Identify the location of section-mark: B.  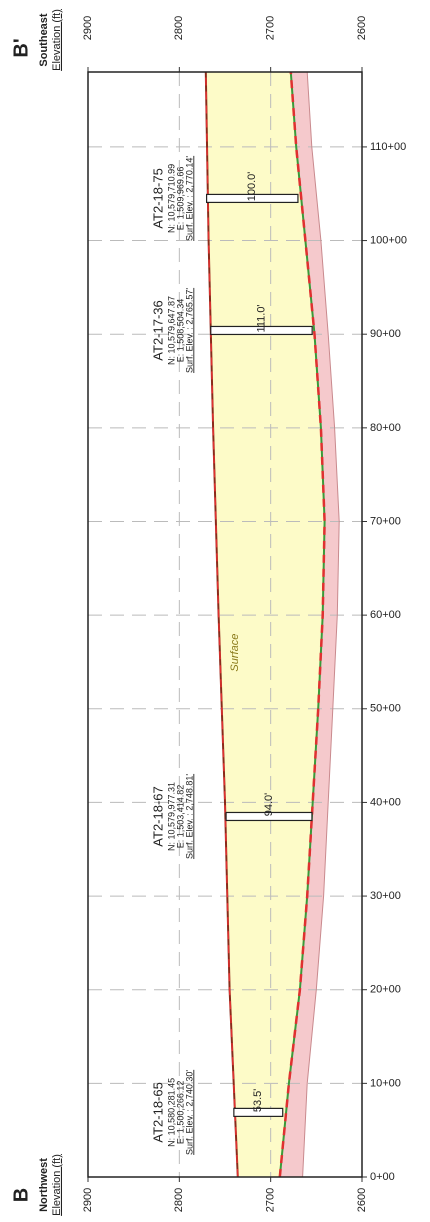
(21, 1195).